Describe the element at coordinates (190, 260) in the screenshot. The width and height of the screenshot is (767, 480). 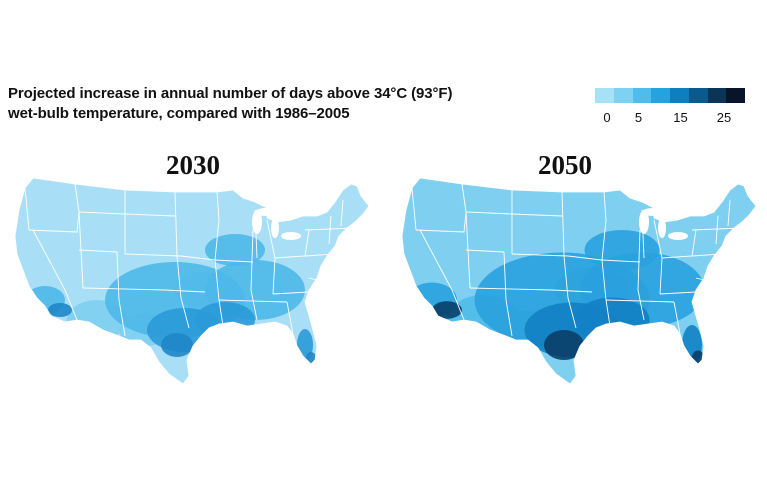
I see `state-borders` at that location.